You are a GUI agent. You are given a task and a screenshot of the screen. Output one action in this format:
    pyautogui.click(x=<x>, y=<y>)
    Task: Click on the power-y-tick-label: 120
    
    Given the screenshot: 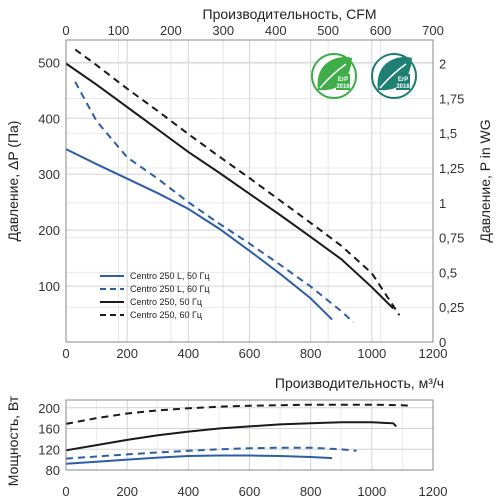 What is the action you would take?
    pyautogui.click(x=49, y=449)
    